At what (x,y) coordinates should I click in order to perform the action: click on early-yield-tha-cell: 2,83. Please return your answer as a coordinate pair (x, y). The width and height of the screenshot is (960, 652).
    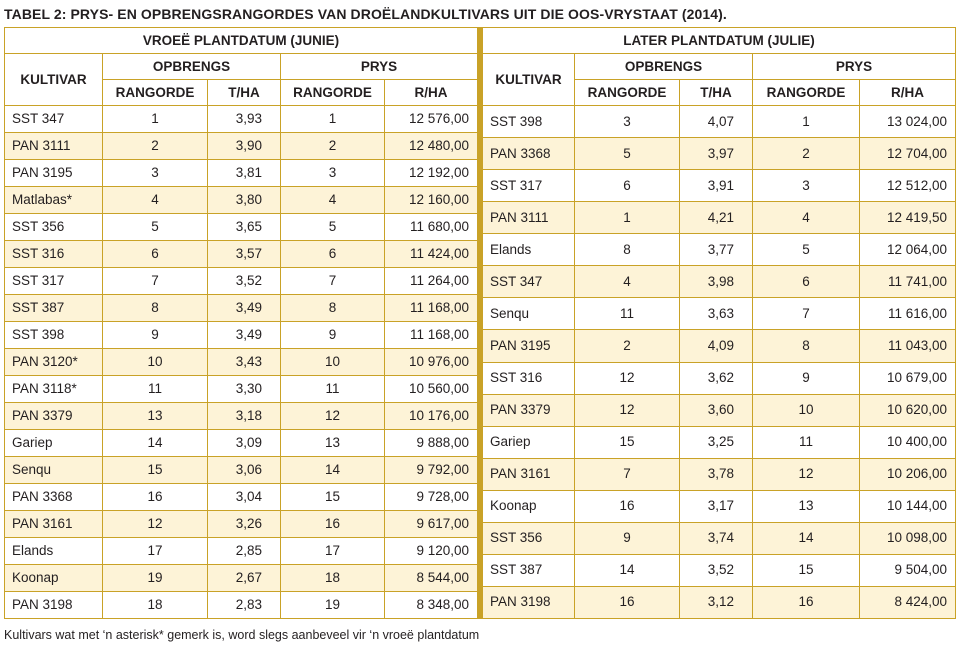
    Looking at the image, I should click on (244, 605).